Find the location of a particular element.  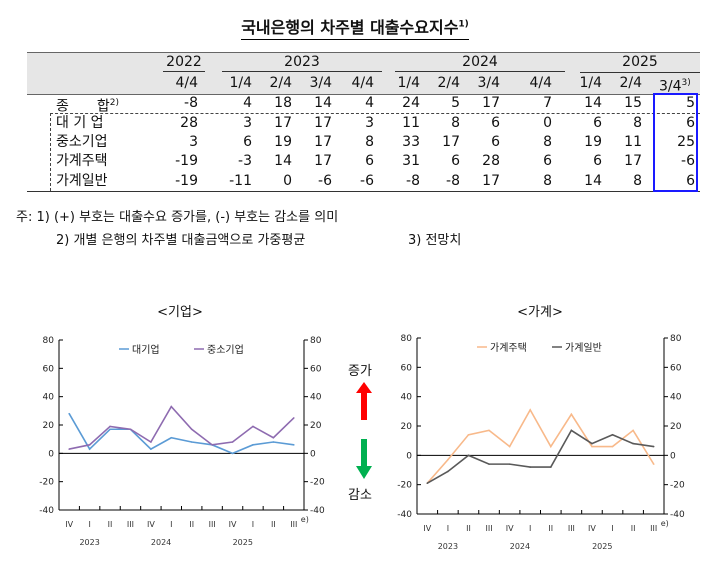

quarter-header: 2/4 is located at coordinates (272, 83).